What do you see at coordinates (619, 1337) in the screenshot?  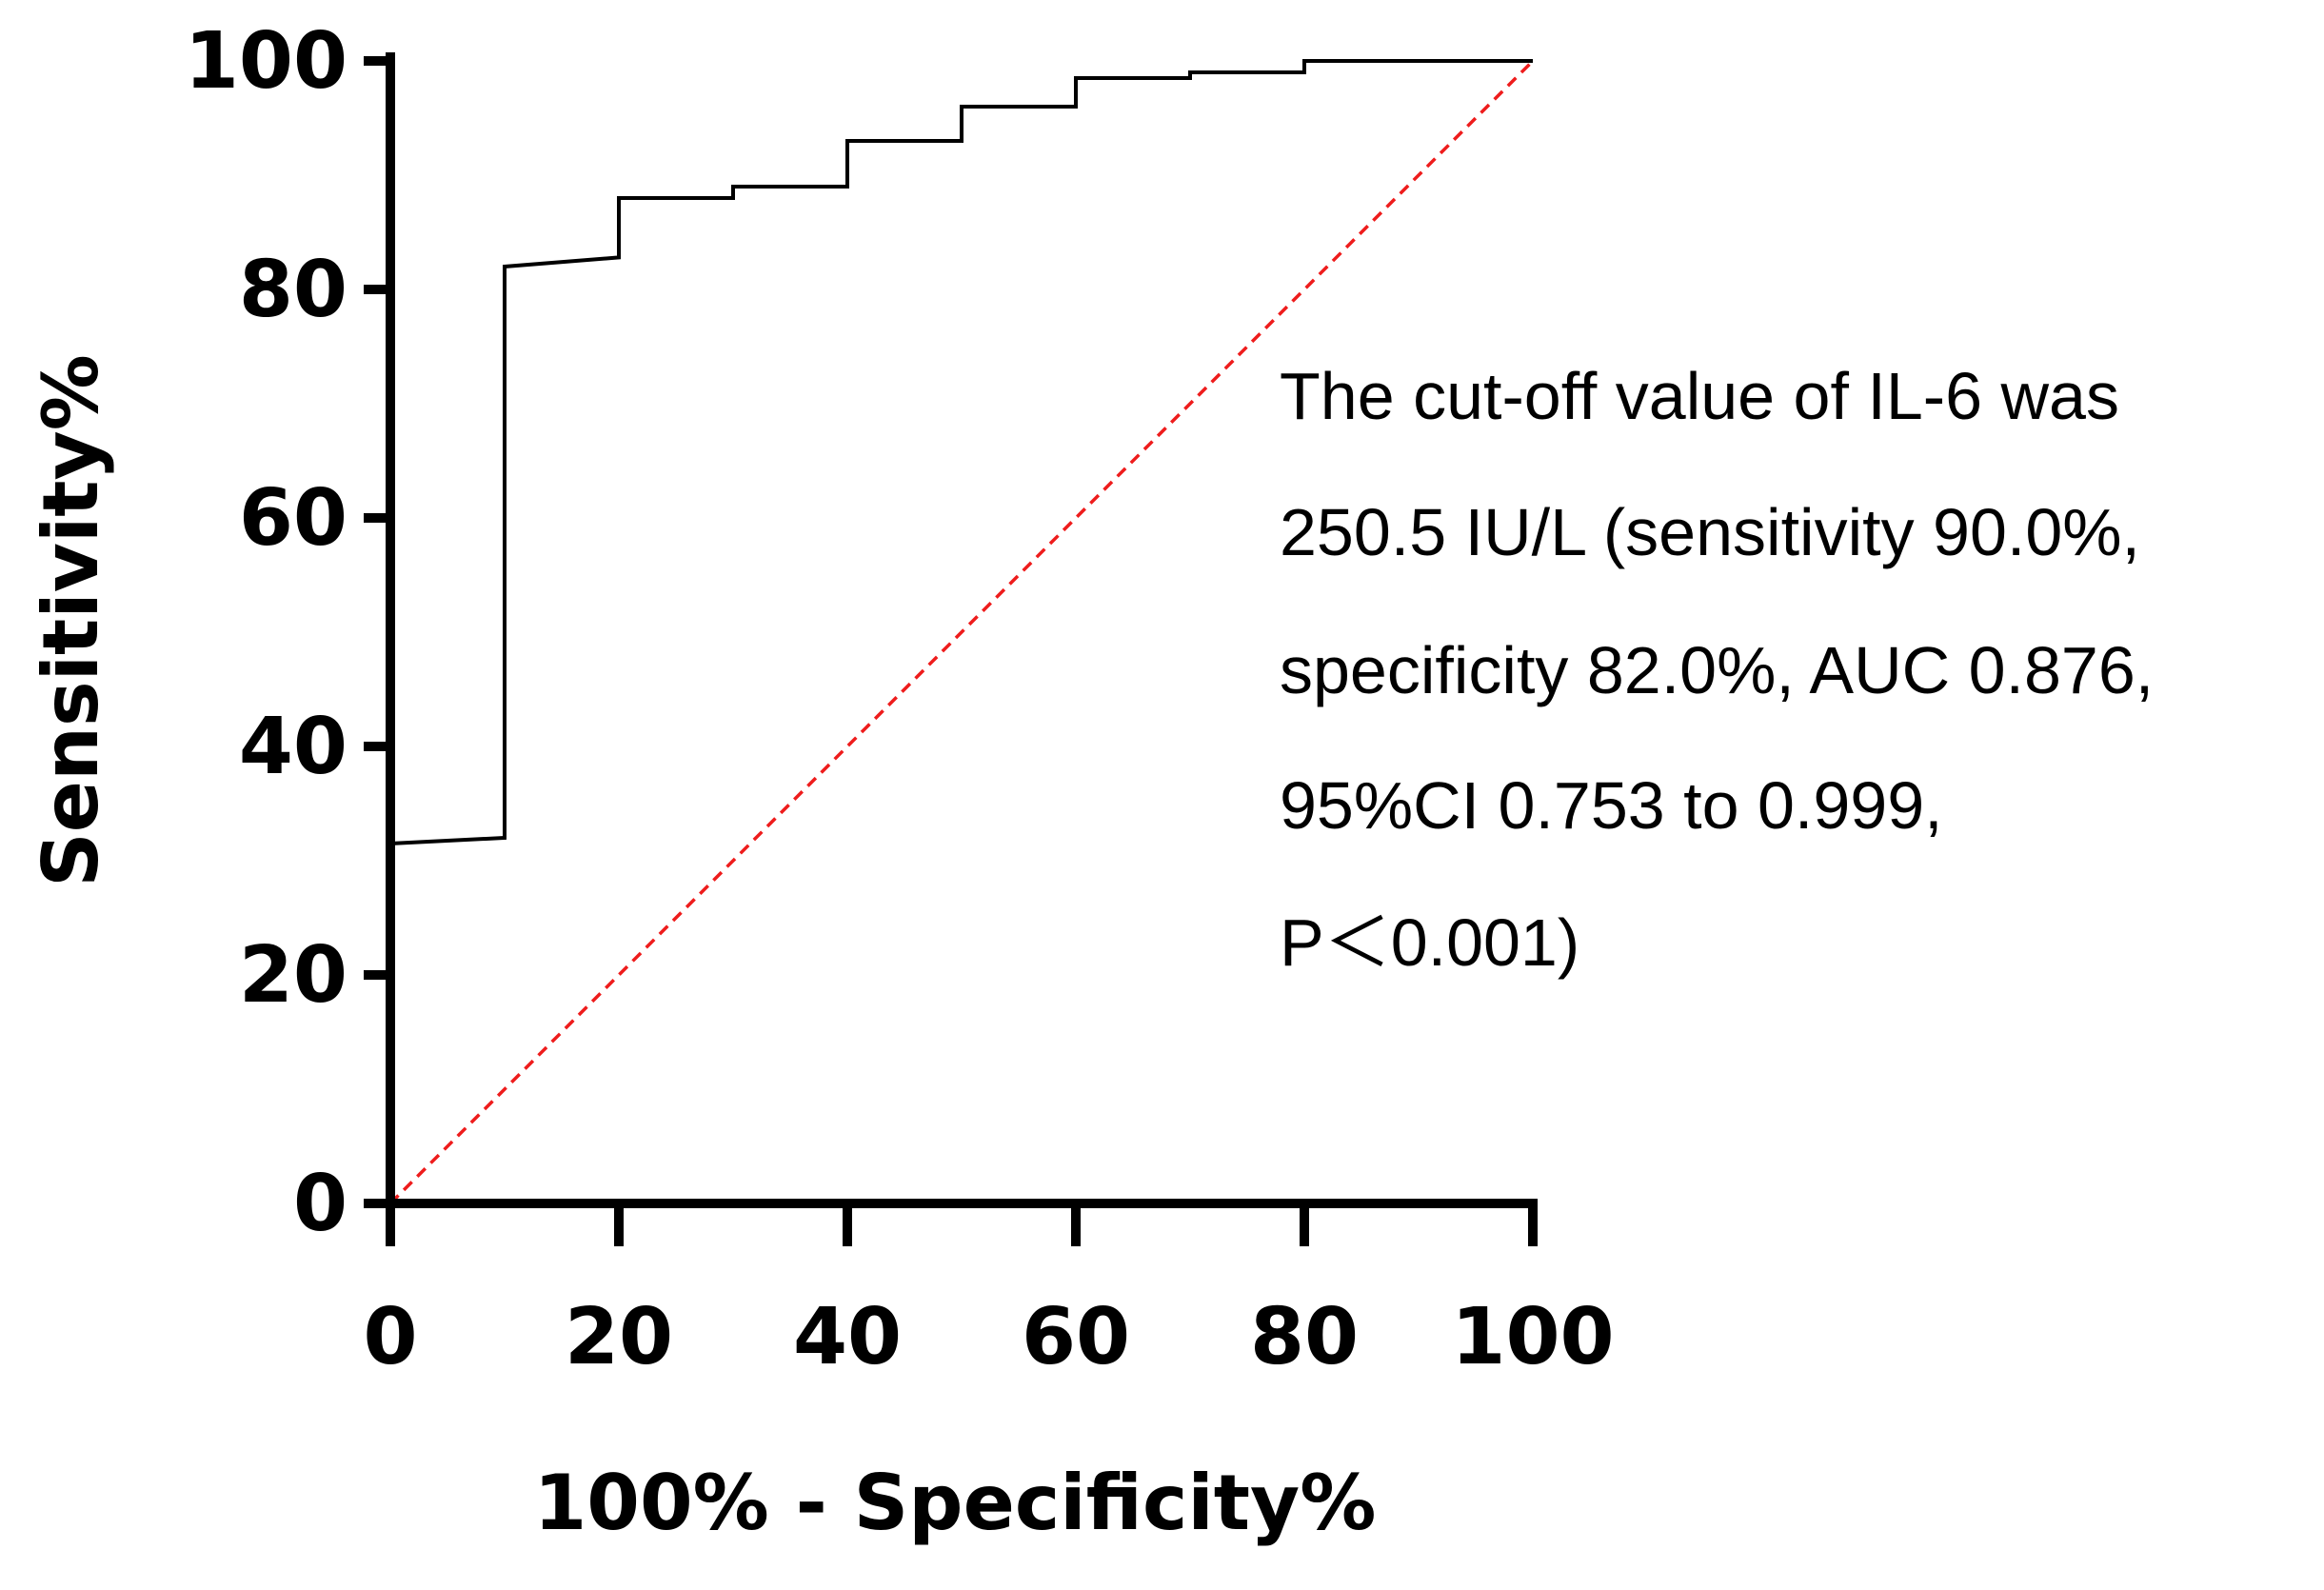 I see `x-tick-label: 20` at bounding box center [619, 1337].